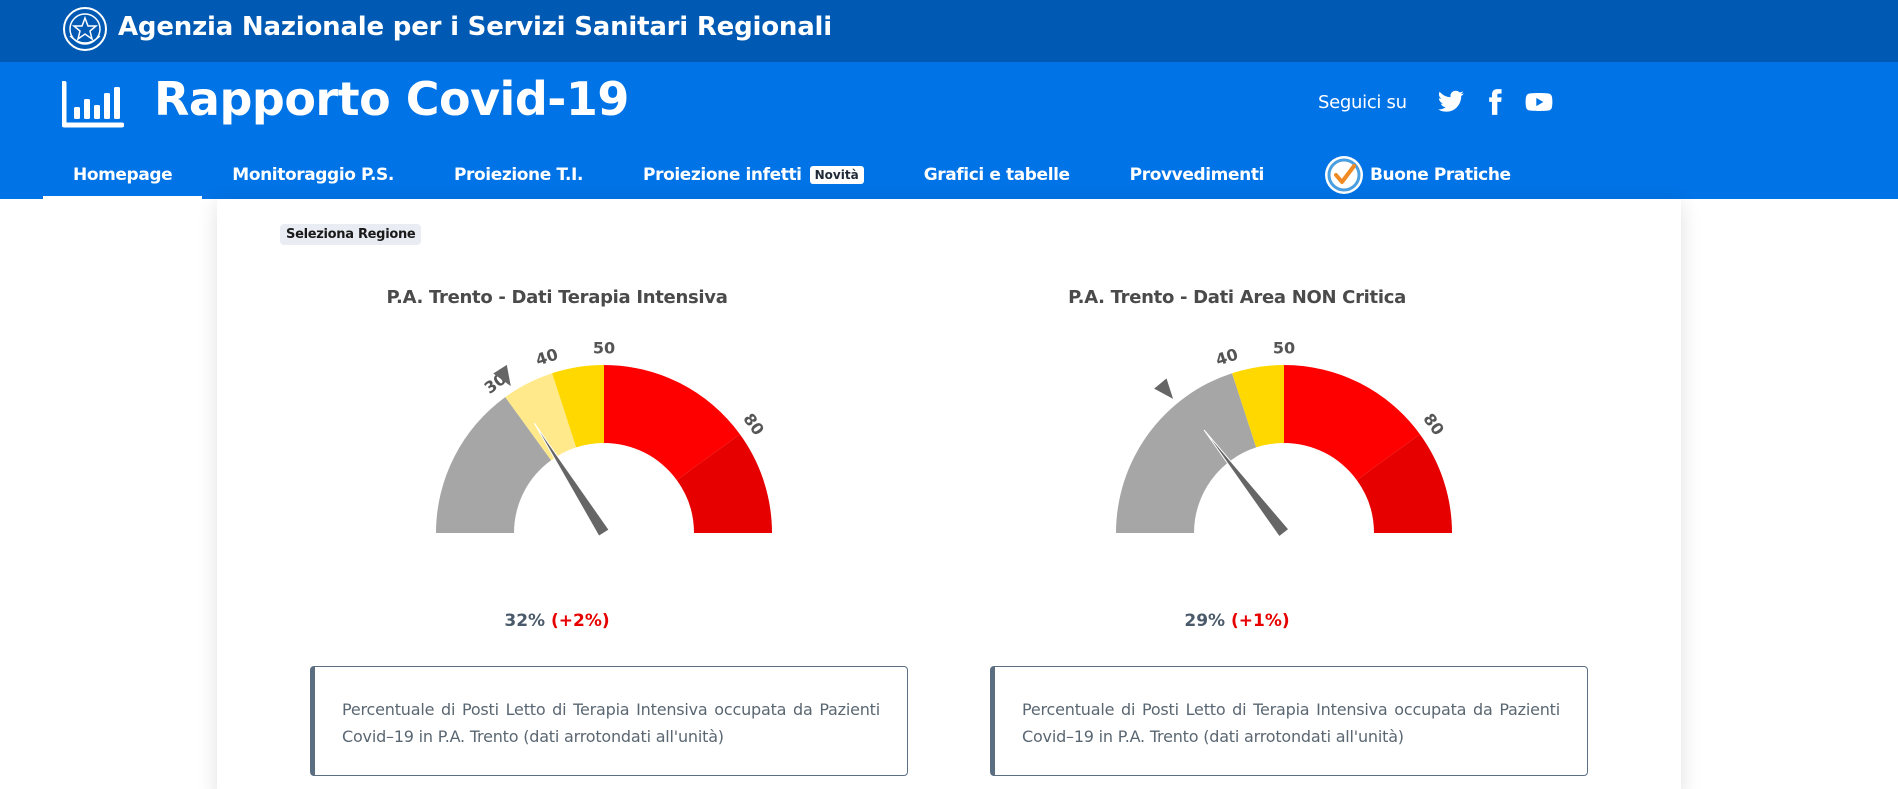  What do you see at coordinates (1205, 621) in the screenshot?
I see `value-percent: 29%` at bounding box center [1205, 621].